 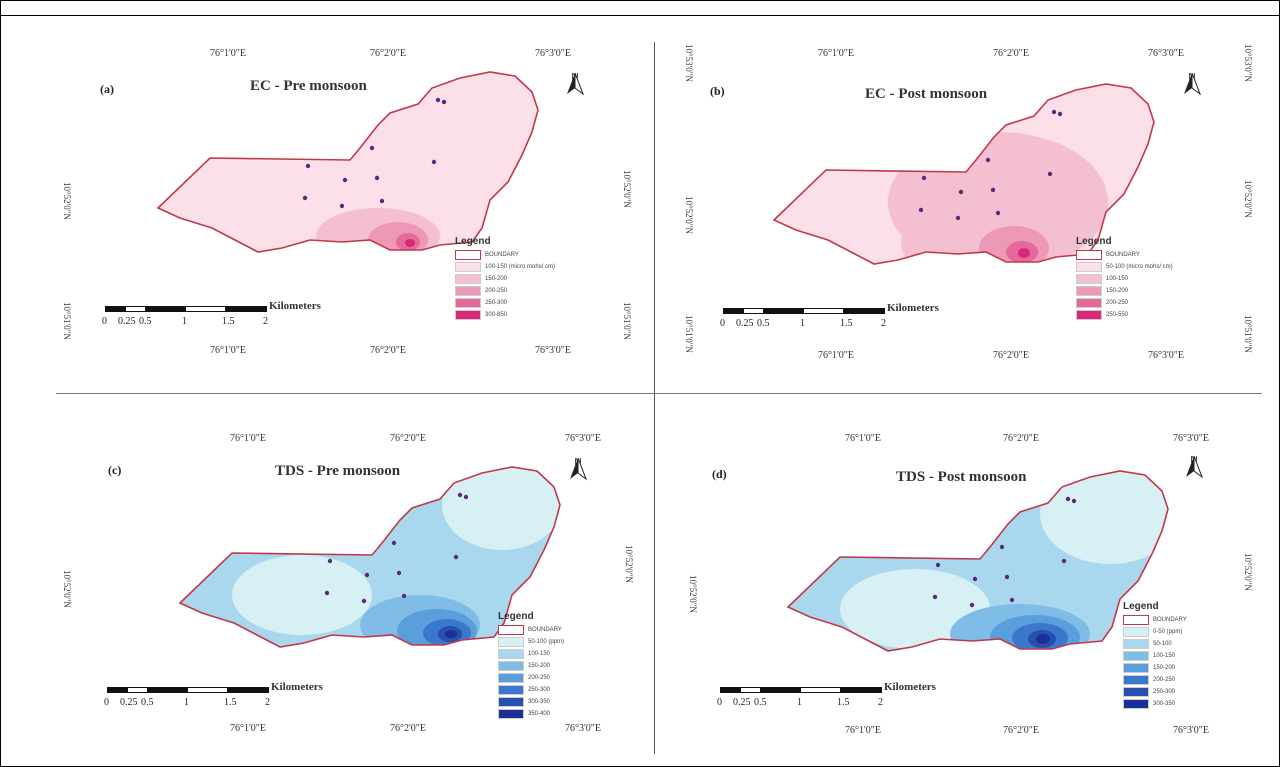 What do you see at coordinates (717, 91) in the screenshot?
I see `panel-label: (b)` at bounding box center [717, 91].